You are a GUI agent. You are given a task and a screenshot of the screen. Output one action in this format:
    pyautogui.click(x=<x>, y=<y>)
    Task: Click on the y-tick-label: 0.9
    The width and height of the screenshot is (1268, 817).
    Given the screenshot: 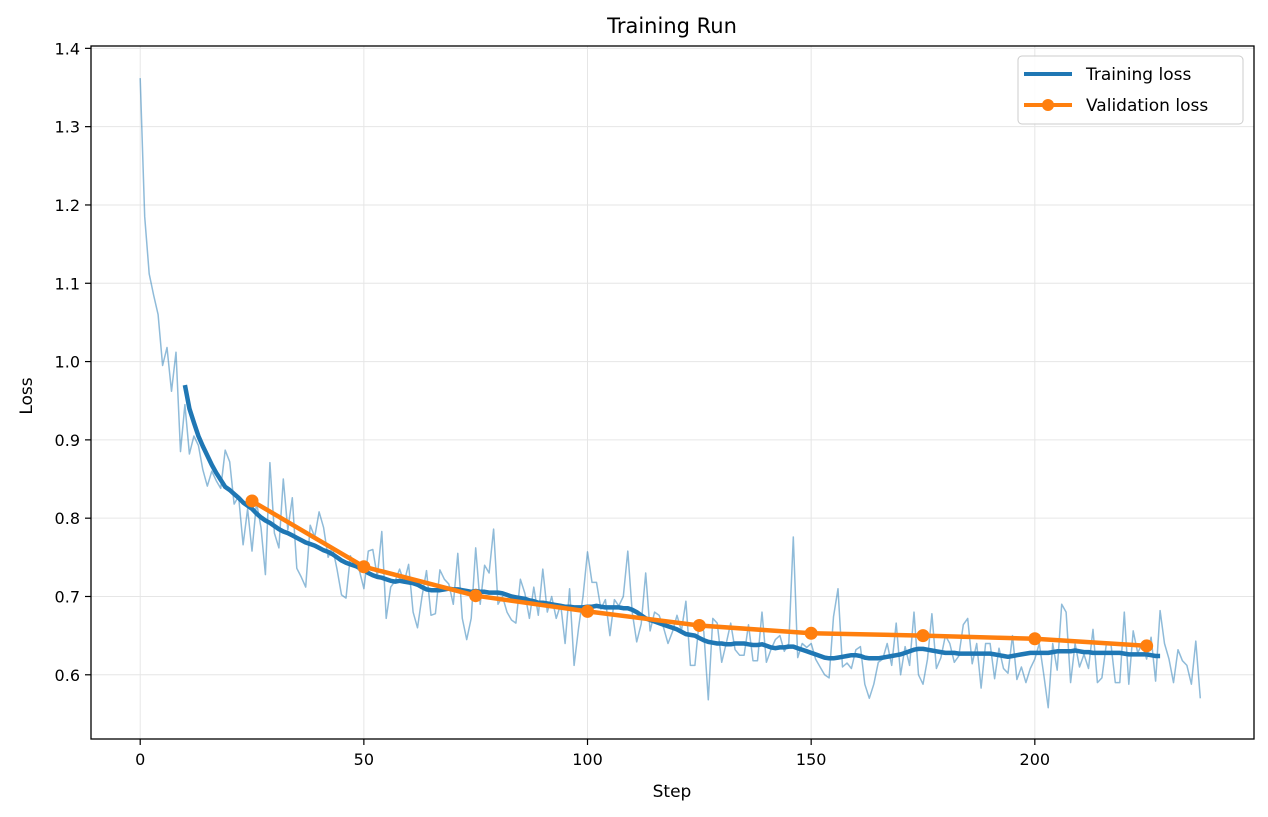 What is the action you would take?
    pyautogui.click(x=67, y=440)
    